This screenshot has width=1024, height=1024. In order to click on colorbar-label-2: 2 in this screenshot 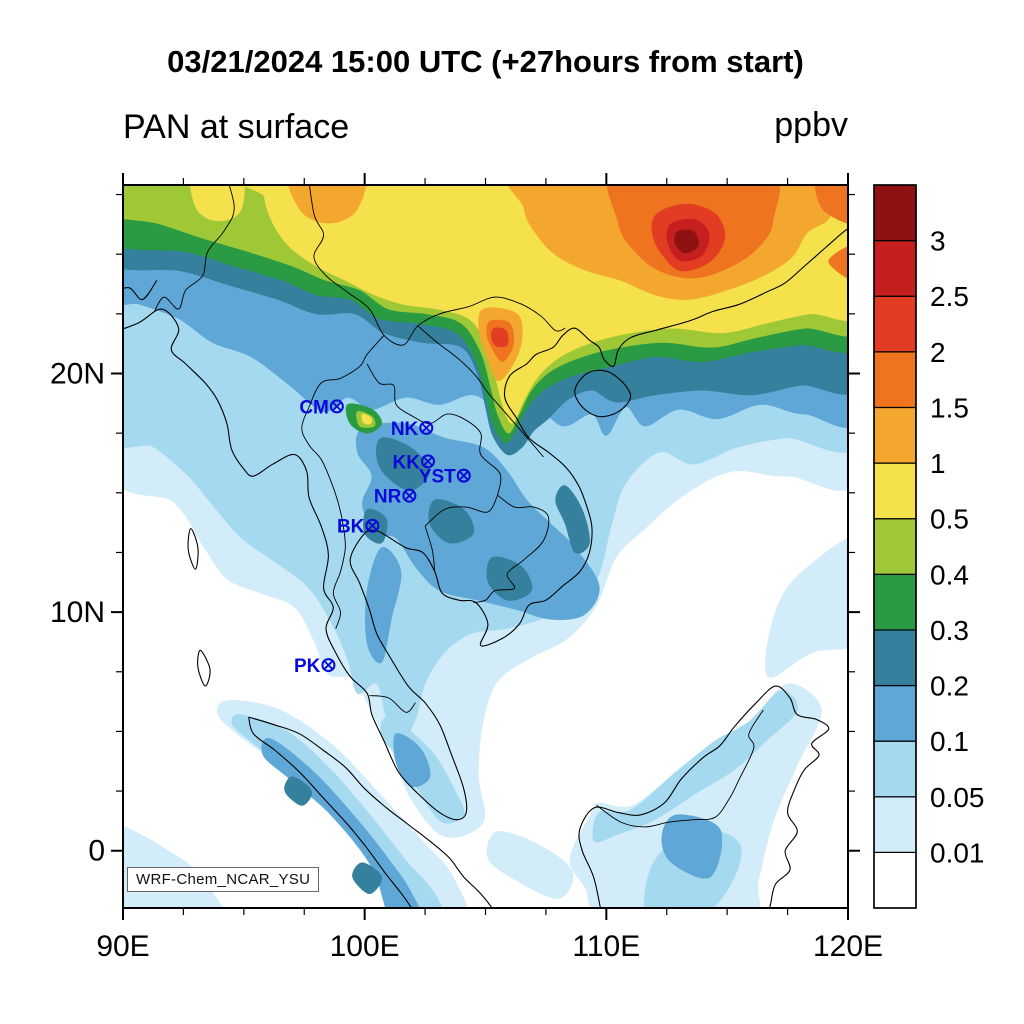, I will do `click(938, 352)`.